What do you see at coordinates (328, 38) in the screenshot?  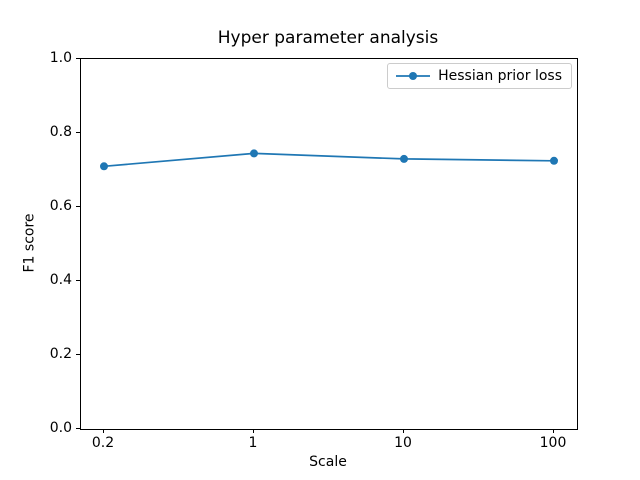 I see `chart-title: Hyper parameter analysis` at bounding box center [328, 38].